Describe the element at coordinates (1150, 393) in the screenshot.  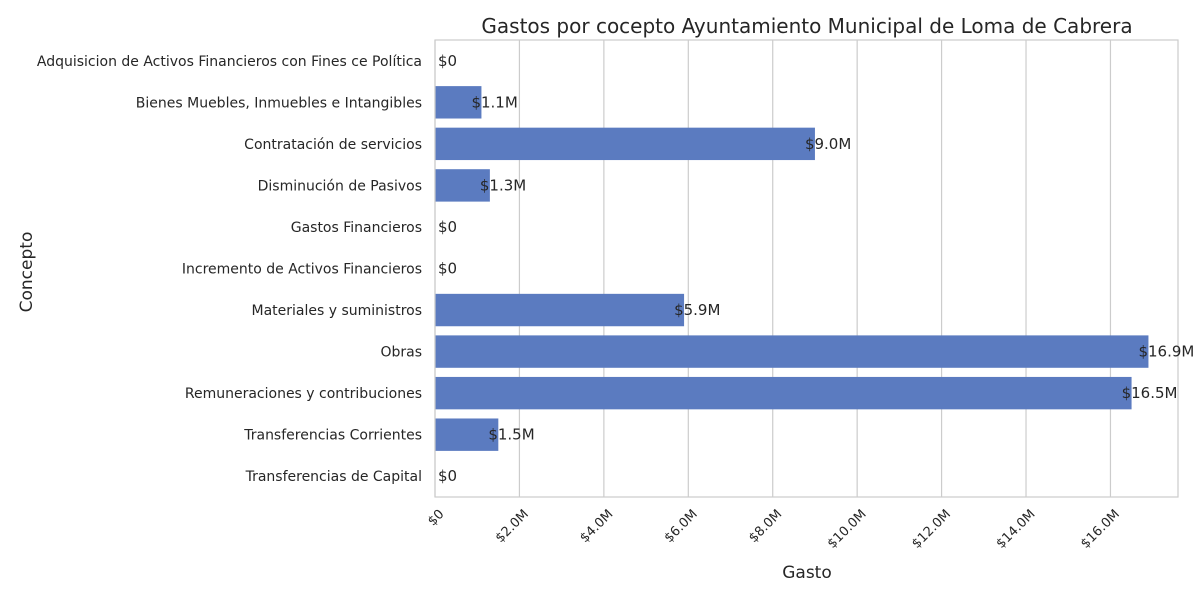
I see `data-label: $16.5M` at that location.